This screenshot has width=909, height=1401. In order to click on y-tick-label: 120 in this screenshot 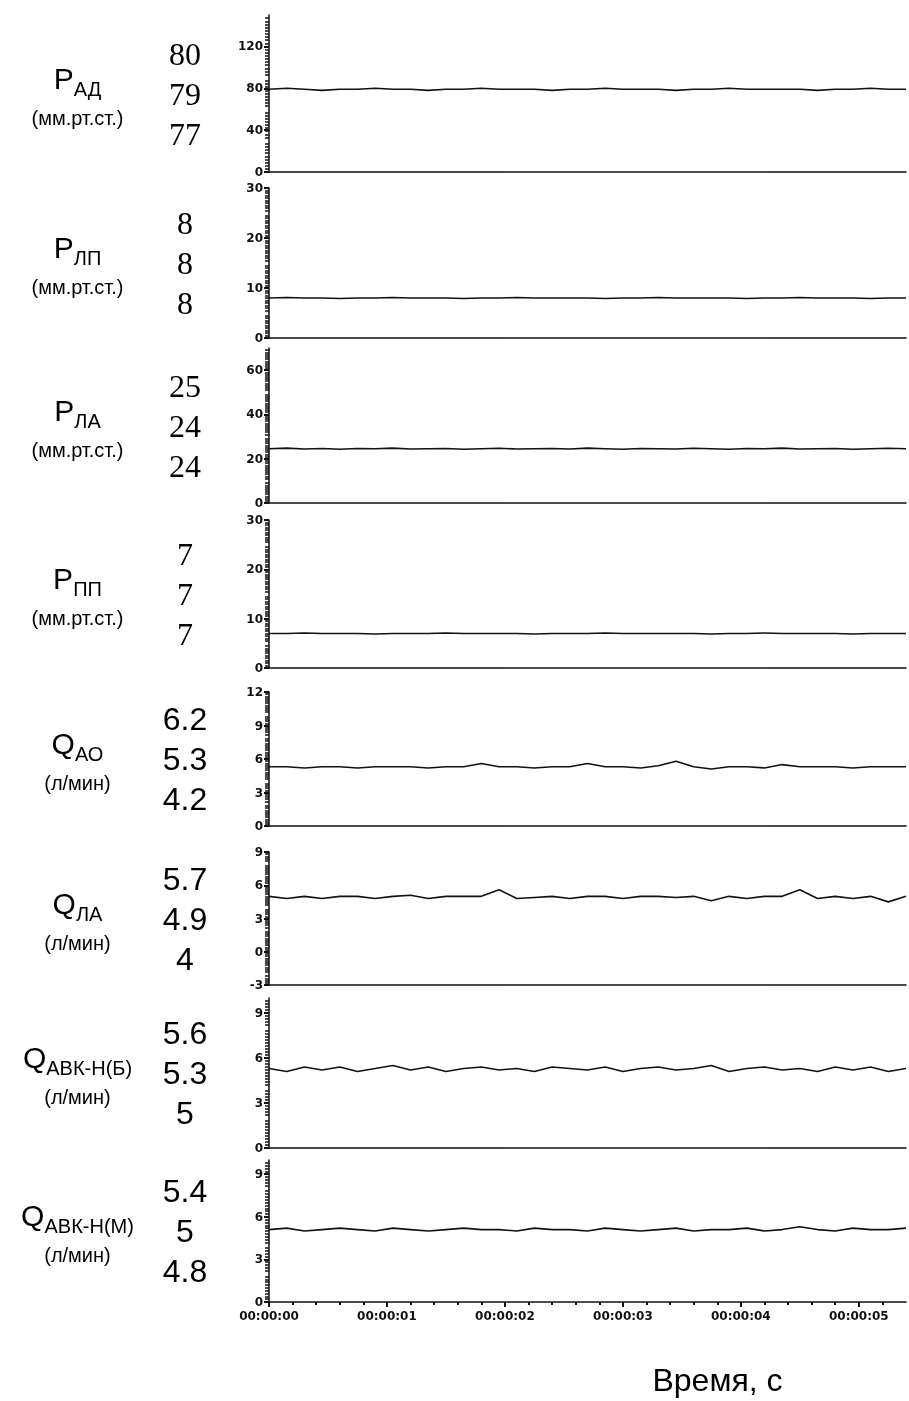, I will do `click(250, 46)`.